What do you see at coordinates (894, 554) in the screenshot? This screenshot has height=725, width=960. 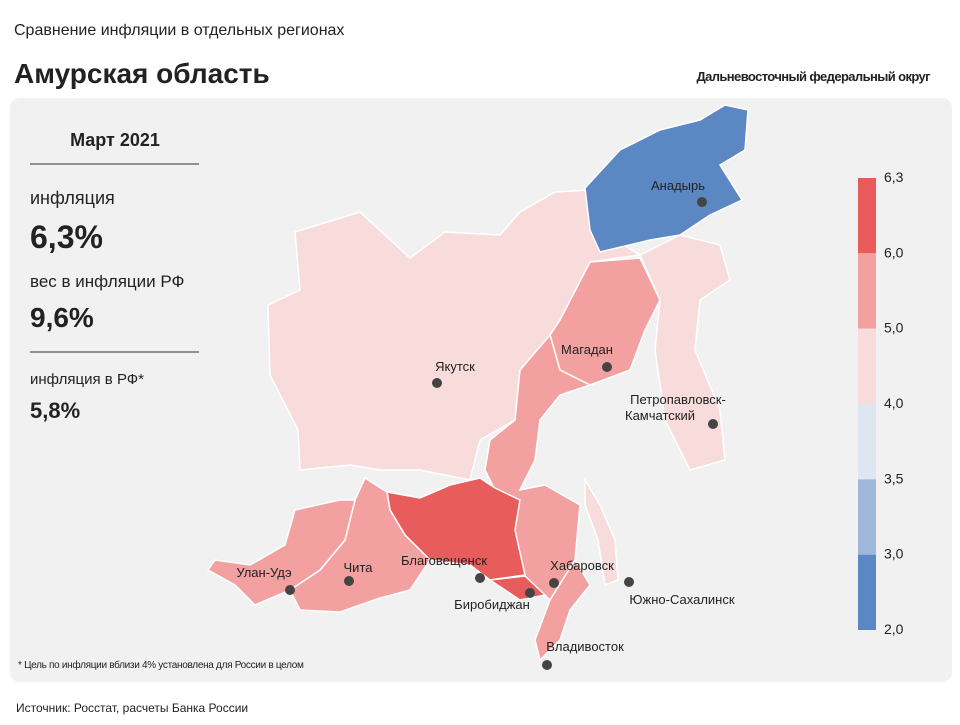 I see `legend-label: 3,0` at bounding box center [894, 554].